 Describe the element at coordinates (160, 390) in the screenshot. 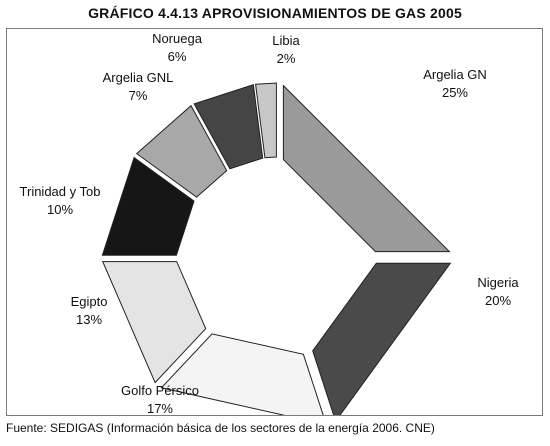

I see `slice-name-golfo-persico: Golfo Pérsico` at that location.